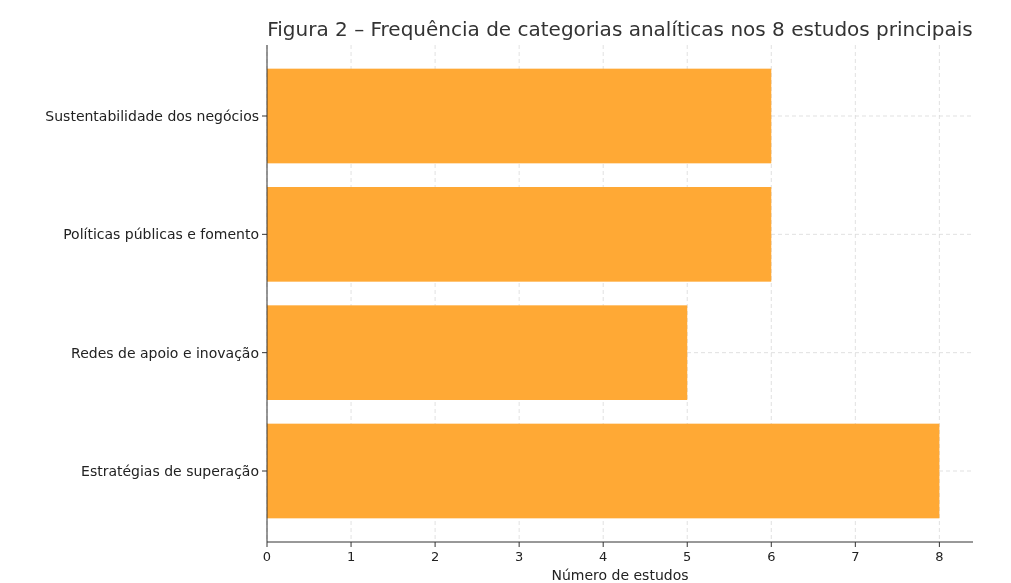 The image size is (1011, 583). I want to click on x-tick-label: 5, so click(687, 556).